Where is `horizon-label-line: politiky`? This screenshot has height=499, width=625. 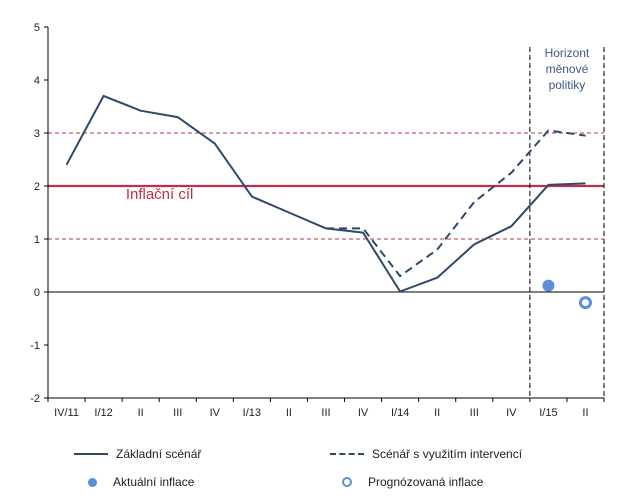 horizon-label-line: politiky is located at coordinates (567, 85).